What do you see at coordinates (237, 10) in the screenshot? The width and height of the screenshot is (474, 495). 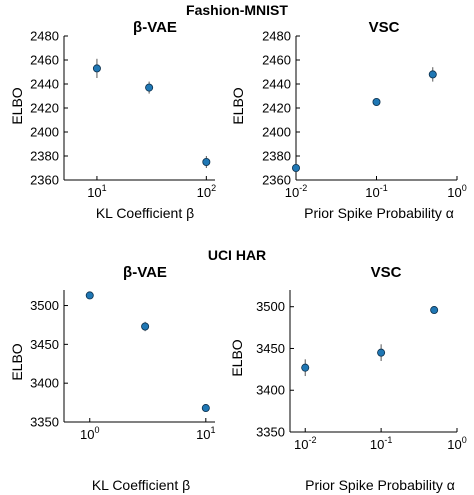 I see `section-title-fashion-mnist: Fashion-MNIST` at bounding box center [237, 10].